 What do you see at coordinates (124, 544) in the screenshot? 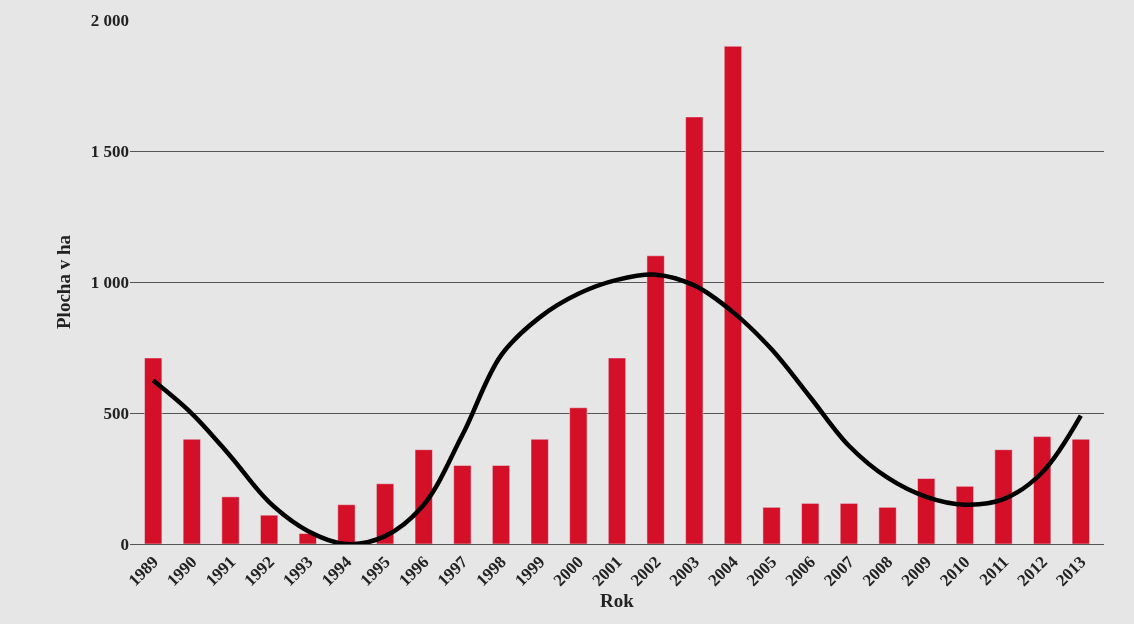
I see `y-tick-label: 0` at bounding box center [124, 544].